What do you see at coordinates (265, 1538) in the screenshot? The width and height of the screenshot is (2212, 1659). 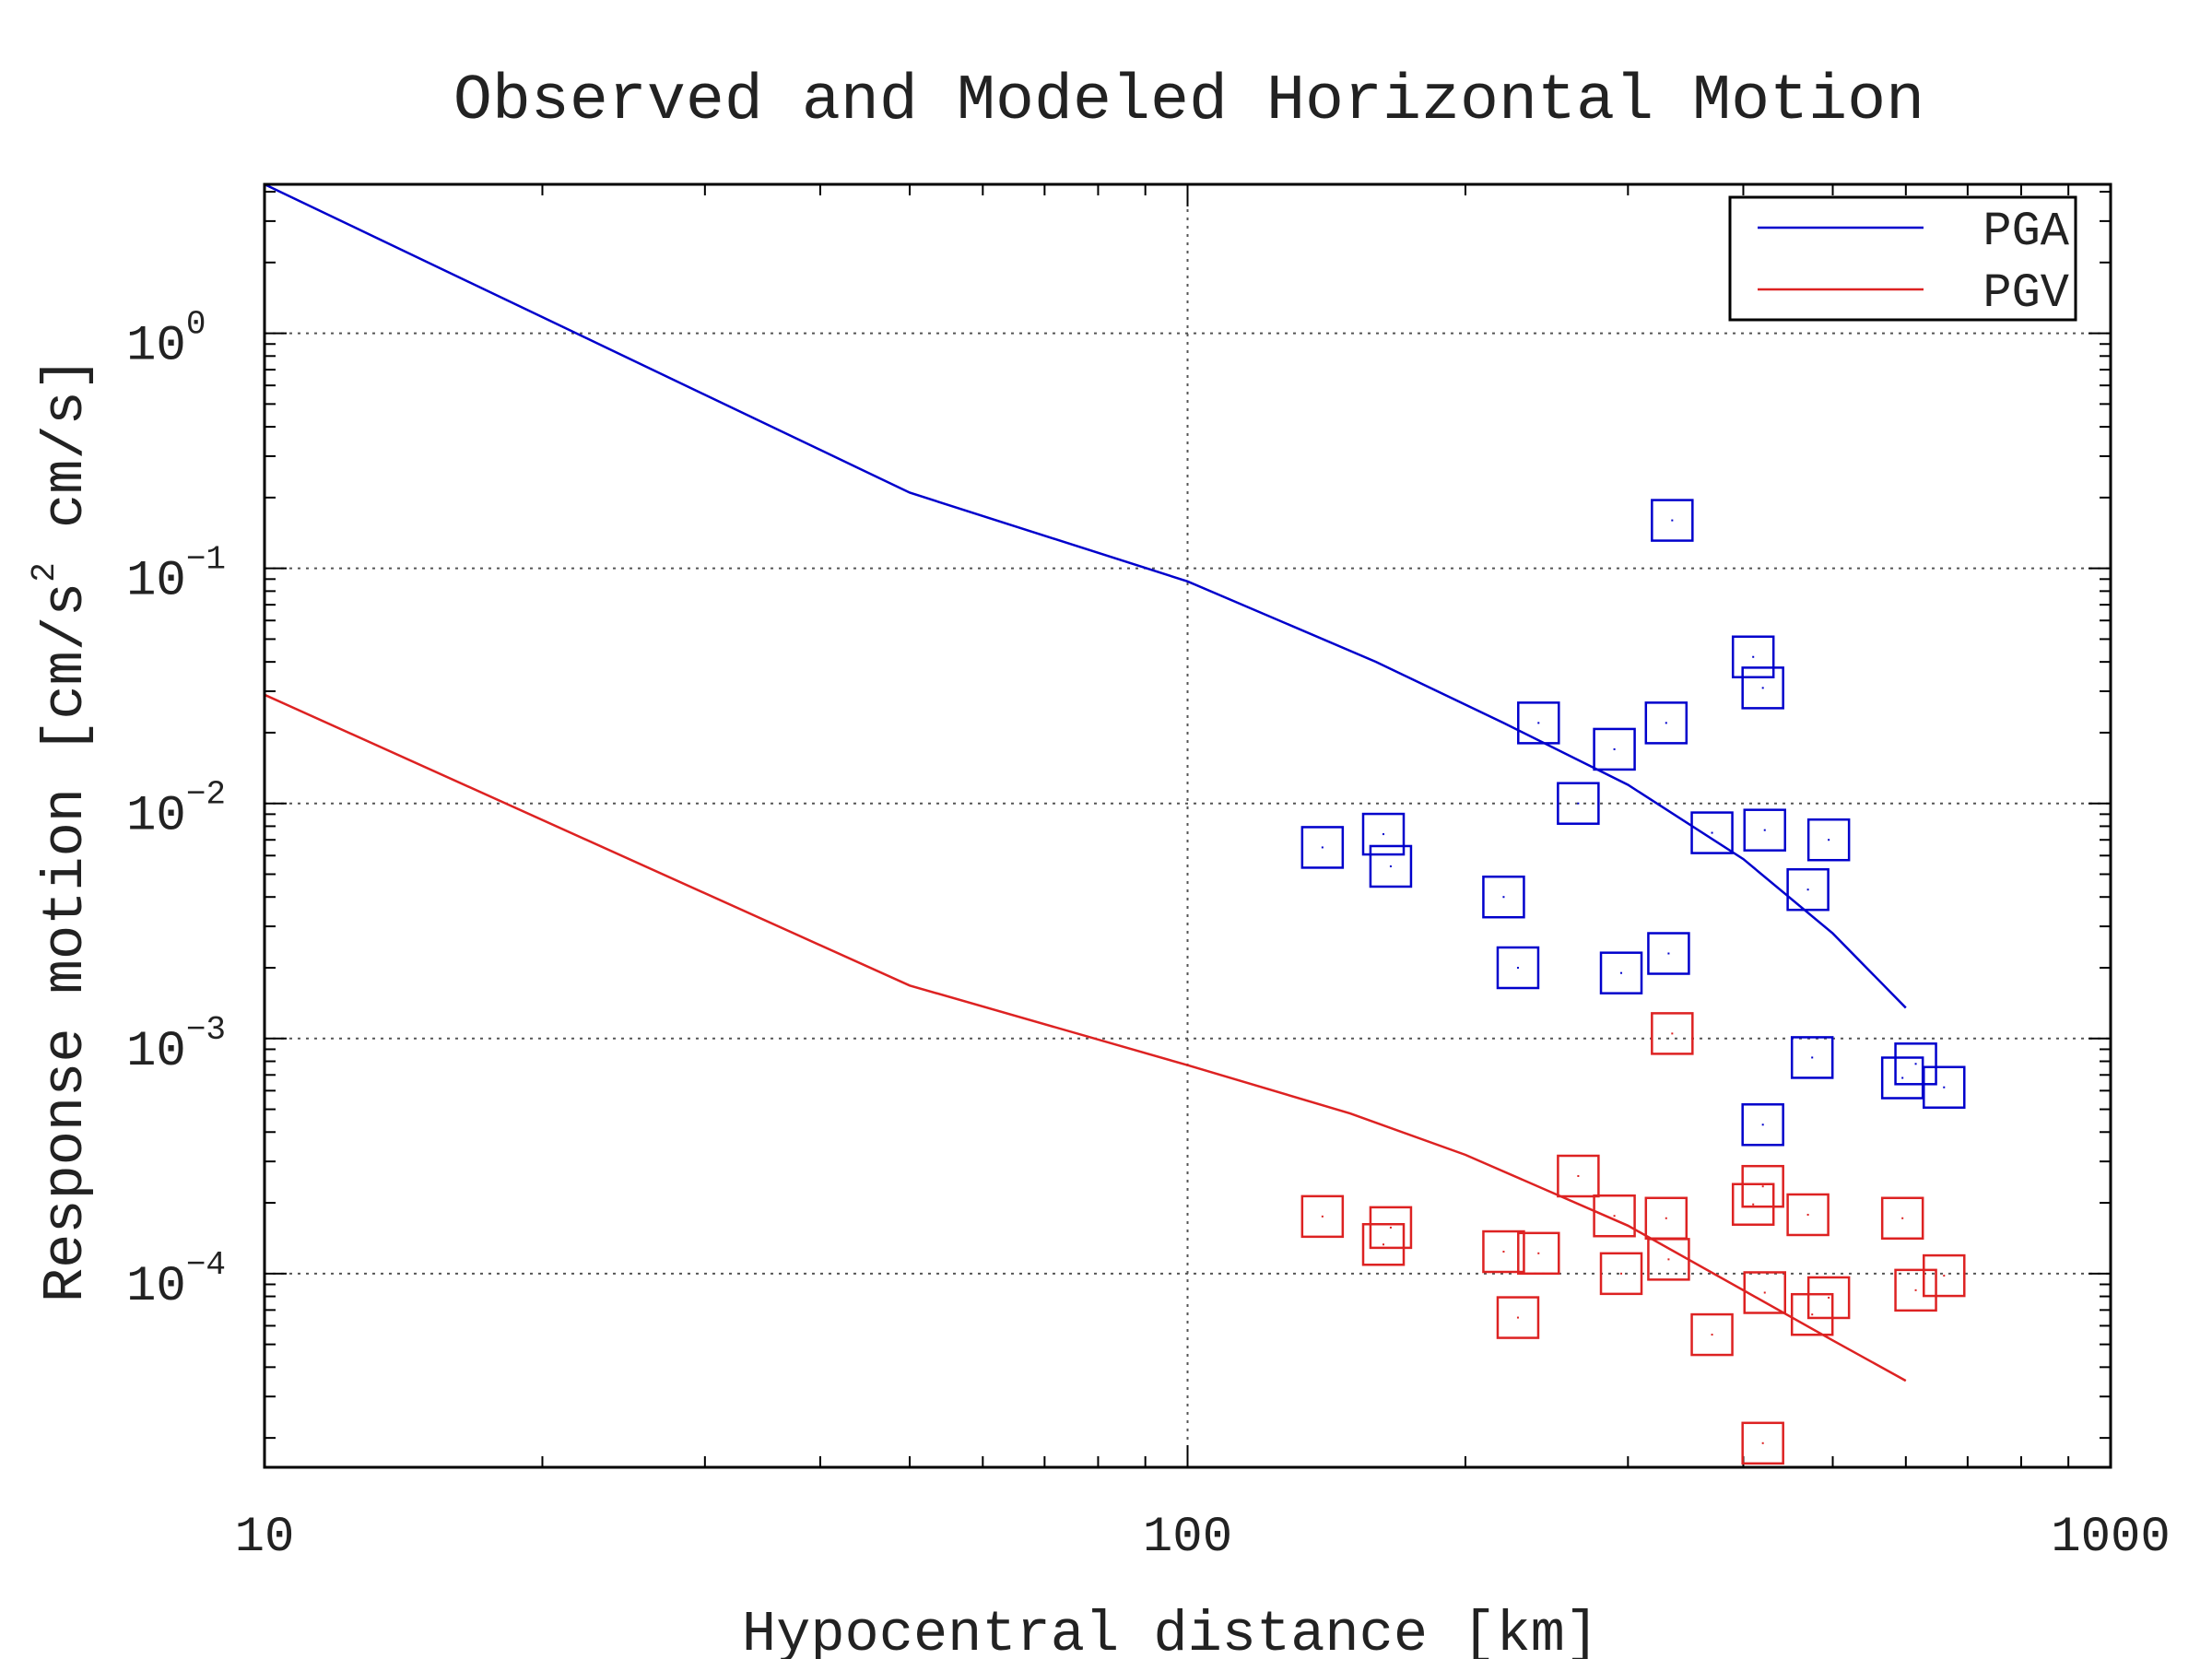 I see `x-tick-label: 10` at bounding box center [265, 1538].